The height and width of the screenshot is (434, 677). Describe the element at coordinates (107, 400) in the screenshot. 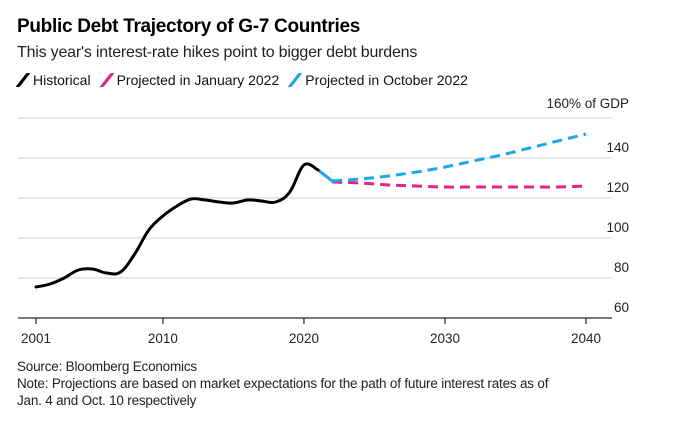

I see `note-text-line2: Jan. 4 and Oct. 10 respectively` at that location.